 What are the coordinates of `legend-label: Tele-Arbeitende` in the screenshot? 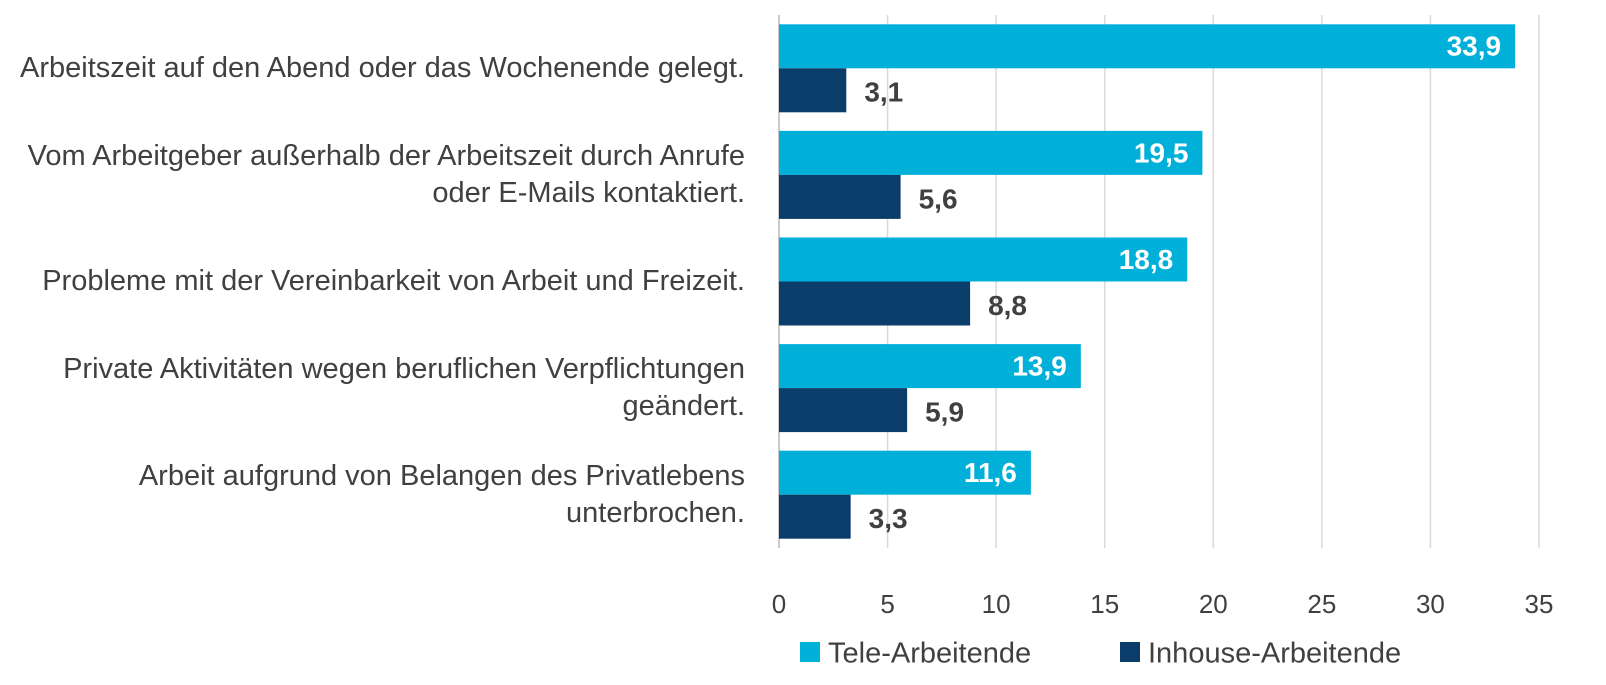 It's located at (929, 654).